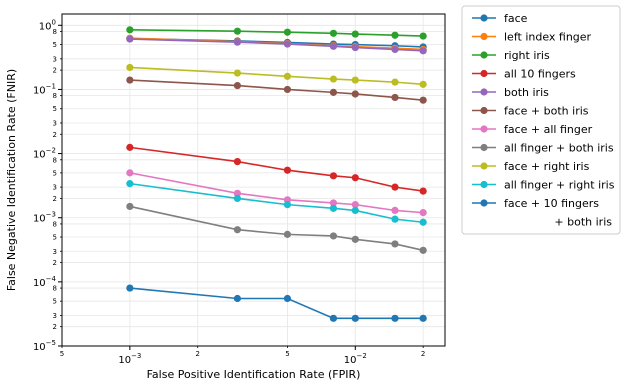  What do you see at coordinates (542, 213) in the screenshot?
I see `legend-entry-10: face + 10 fingers + both iris` at bounding box center [542, 213].